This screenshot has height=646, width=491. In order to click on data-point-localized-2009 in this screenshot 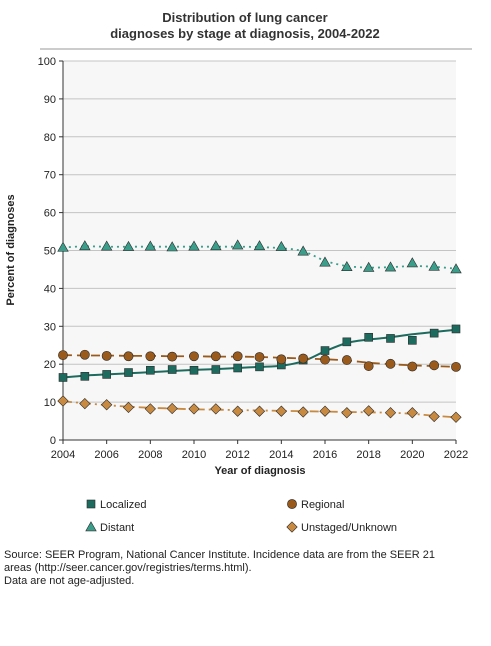, I will do `click(172, 369)`.